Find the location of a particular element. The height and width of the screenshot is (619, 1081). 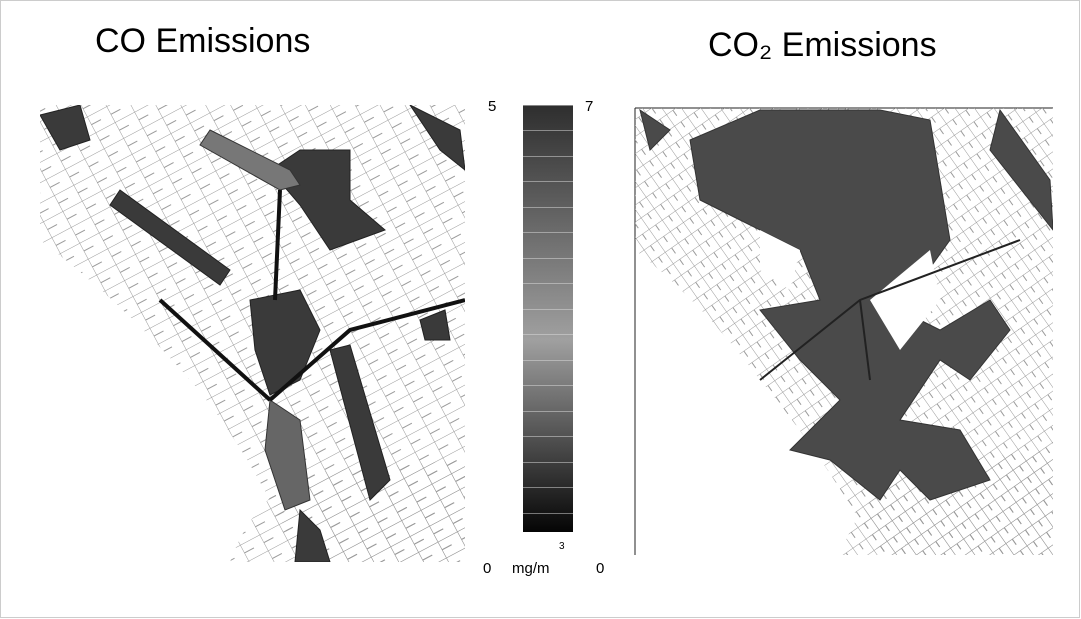

colorbar-label: 7 is located at coordinates (589, 106).